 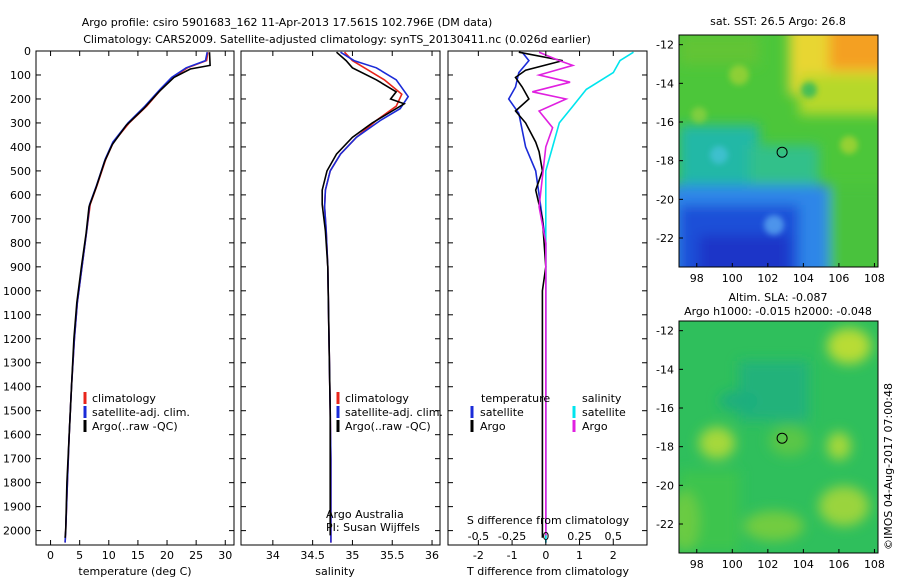 I want to click on y-tick-label: 300, so click(x=20, y=123).